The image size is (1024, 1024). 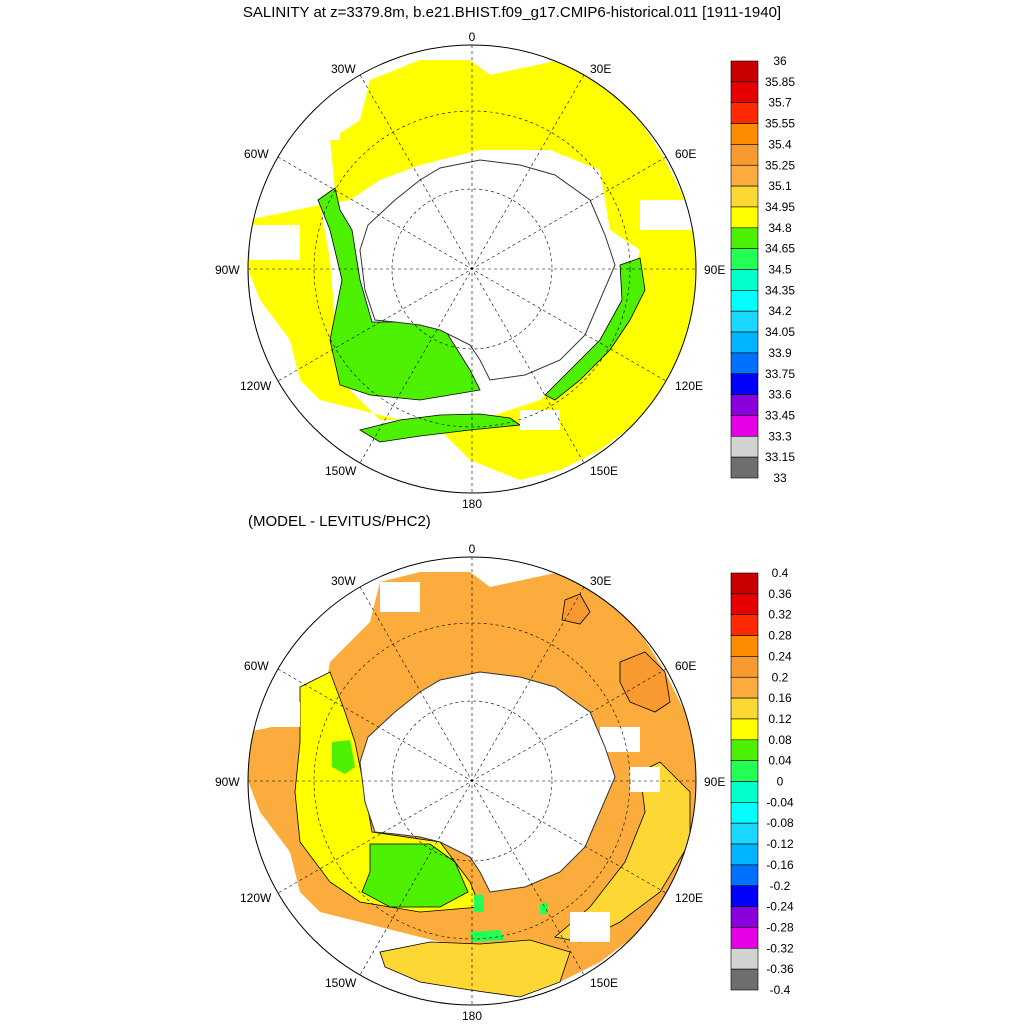 What do you see at coordinates (780, 844) in the screenshot?
I see `difference-colorbar-label: -0.12` at bounding box center [780, 844].